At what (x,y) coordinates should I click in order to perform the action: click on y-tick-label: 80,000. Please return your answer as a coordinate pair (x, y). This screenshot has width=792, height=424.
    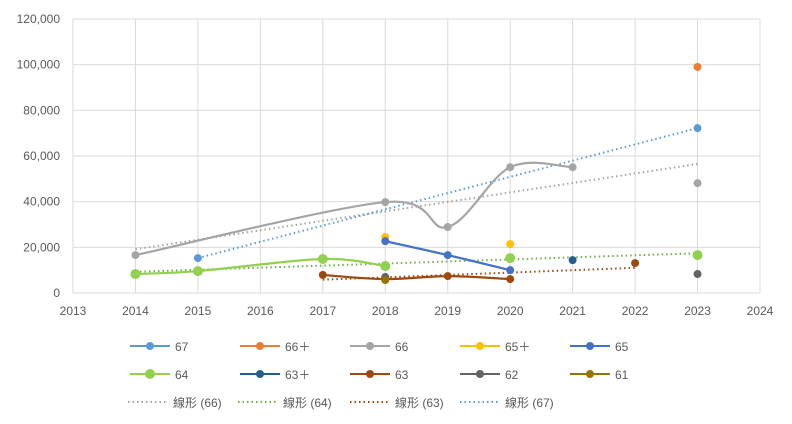
    Looking at the image, I should click on (41, 110).